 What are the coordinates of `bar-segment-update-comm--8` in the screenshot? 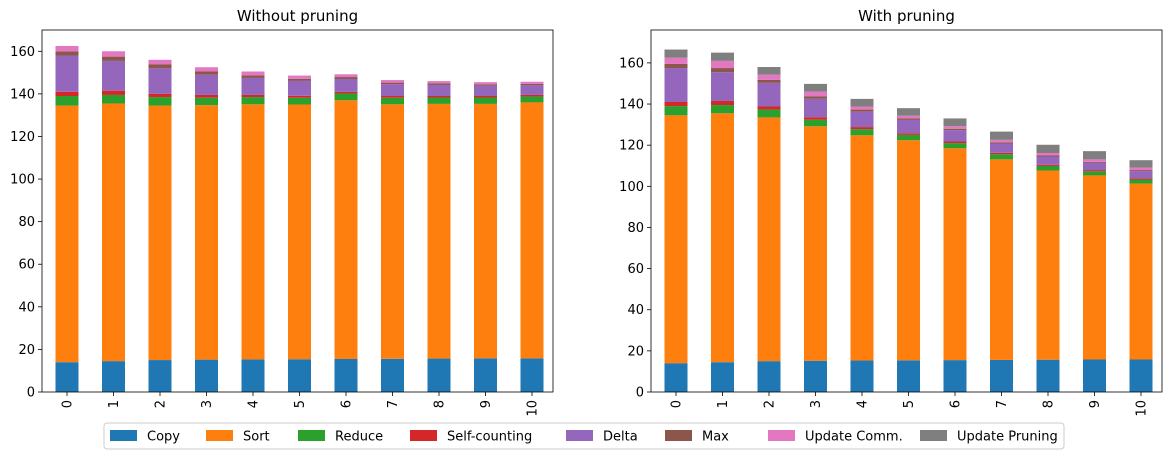 It's located at (1048, 154).